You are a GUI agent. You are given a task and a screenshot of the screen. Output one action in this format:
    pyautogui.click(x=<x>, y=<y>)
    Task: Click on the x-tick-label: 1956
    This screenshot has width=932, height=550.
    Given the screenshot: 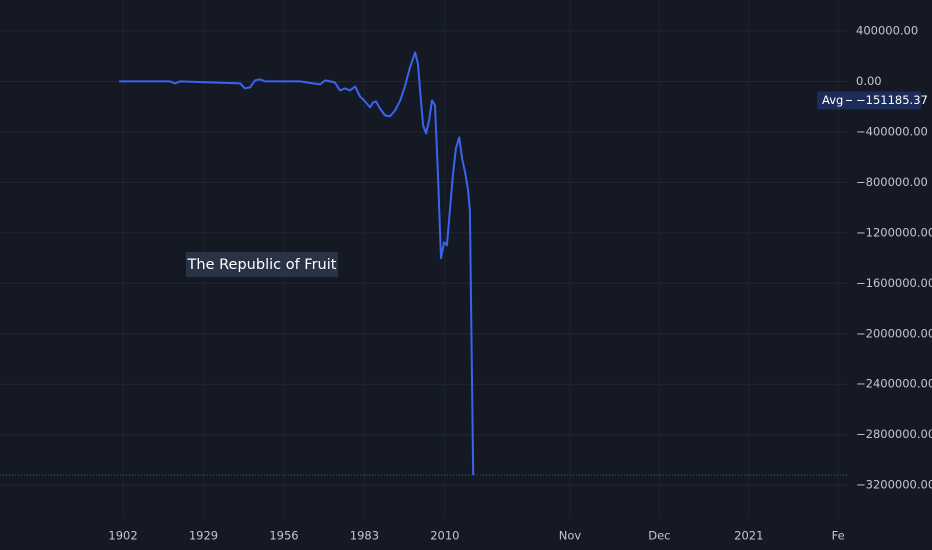 What is the action you would take?
    pyautogui.click(x=283, y=536)
    